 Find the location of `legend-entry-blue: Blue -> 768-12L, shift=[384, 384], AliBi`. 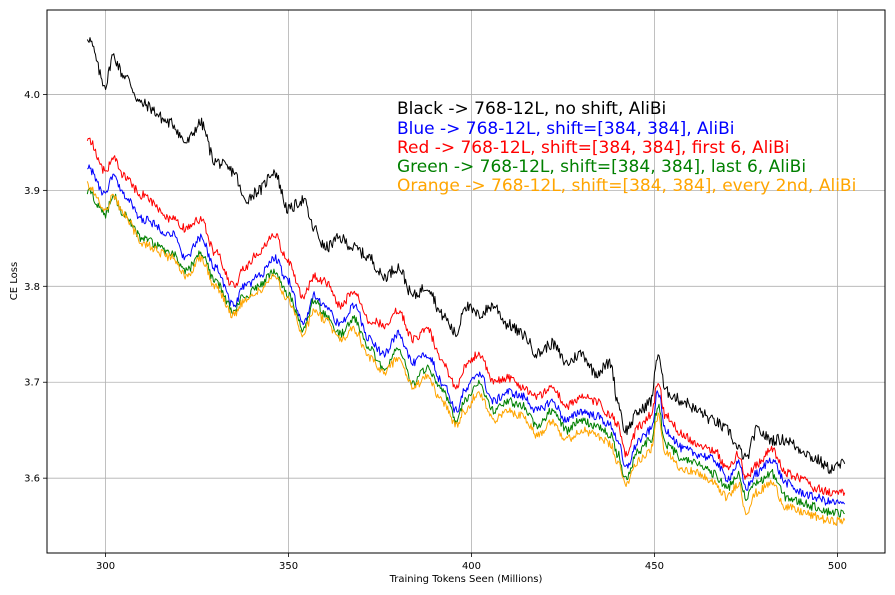

legend-entry-blue: Blue -> 768-12L, shift=[384, 384], AliBi is located at coordinates (566, 129).